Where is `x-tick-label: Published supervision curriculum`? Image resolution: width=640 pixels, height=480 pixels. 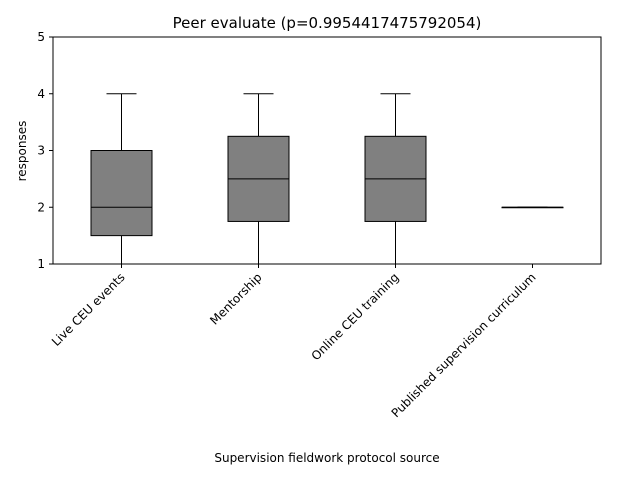 x-tick-label: Published supervision curriculum is located at coordinates (464, 345).